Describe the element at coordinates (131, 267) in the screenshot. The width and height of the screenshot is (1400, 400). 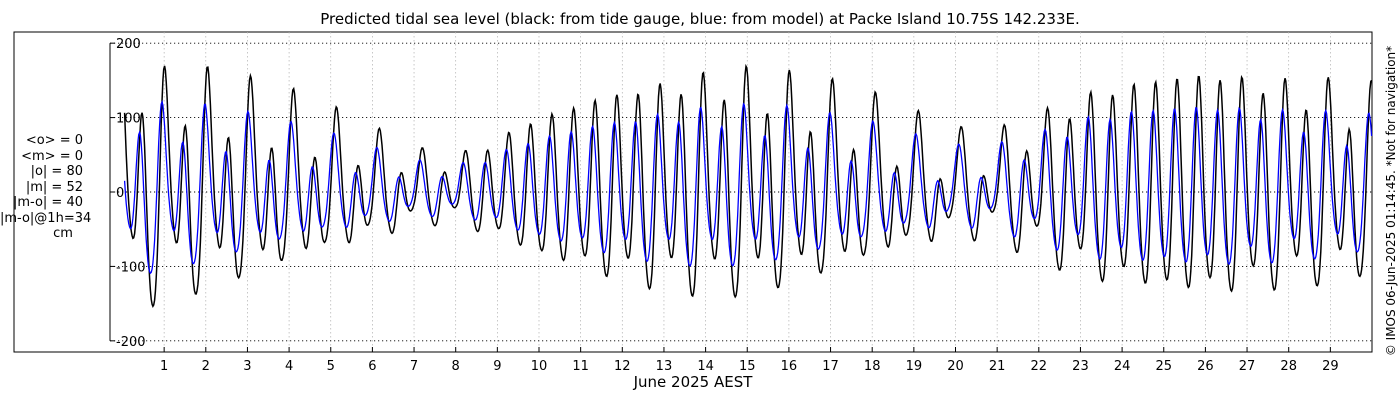
I see `y-tick-label--100: -100` at that location.